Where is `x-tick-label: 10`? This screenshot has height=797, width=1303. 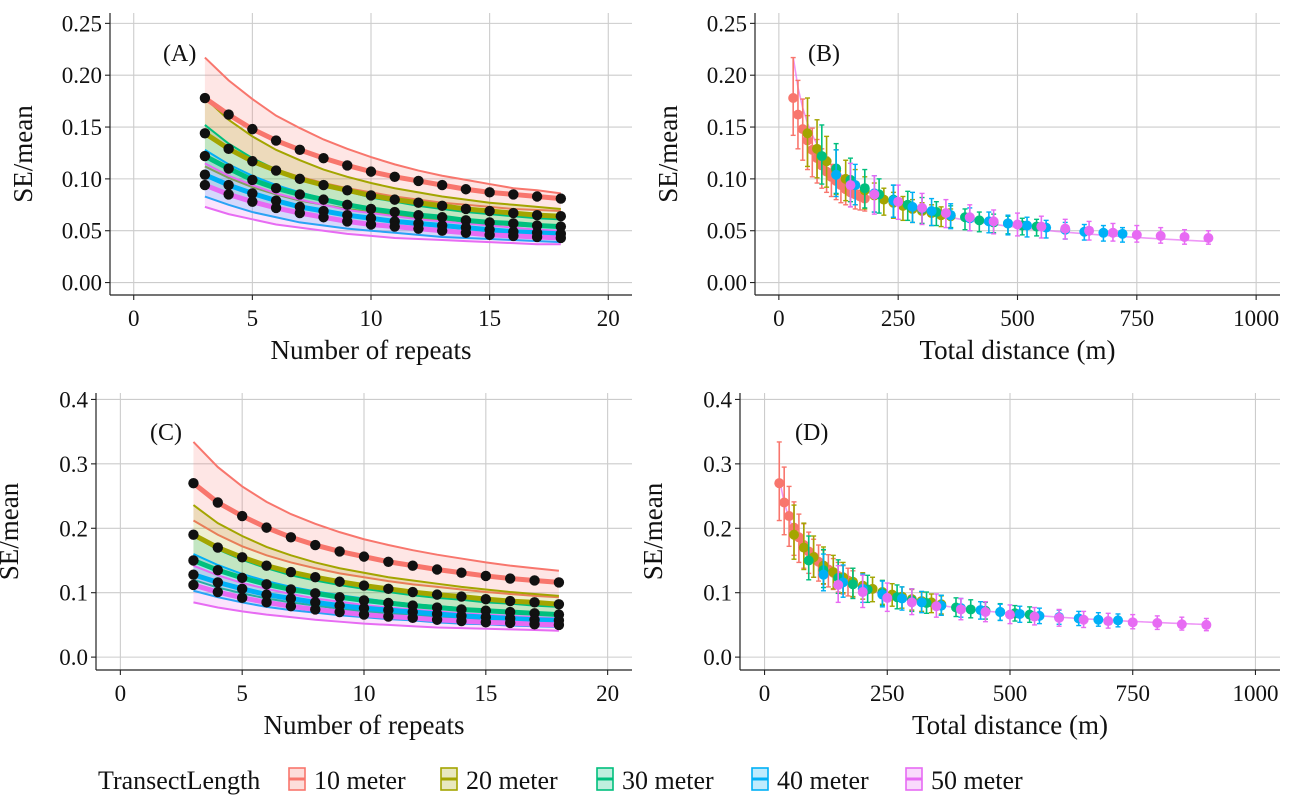 x-tick-label: 10 is located at coordinates (364, 693).